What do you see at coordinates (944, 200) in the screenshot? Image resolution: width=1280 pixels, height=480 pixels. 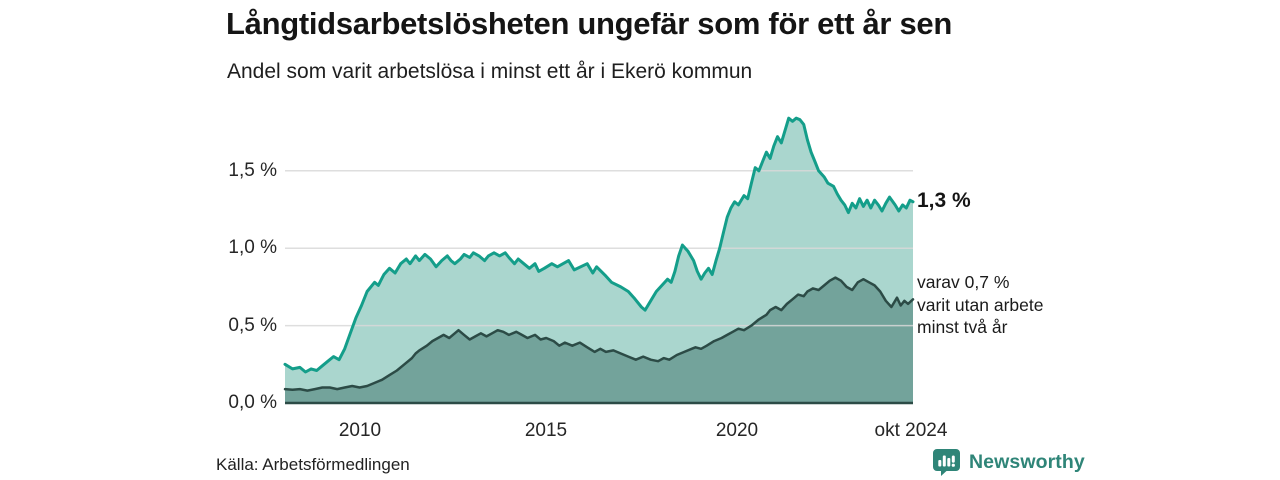 I see `latest-value-label: 1,3 %` at bounding box center [944, 200].